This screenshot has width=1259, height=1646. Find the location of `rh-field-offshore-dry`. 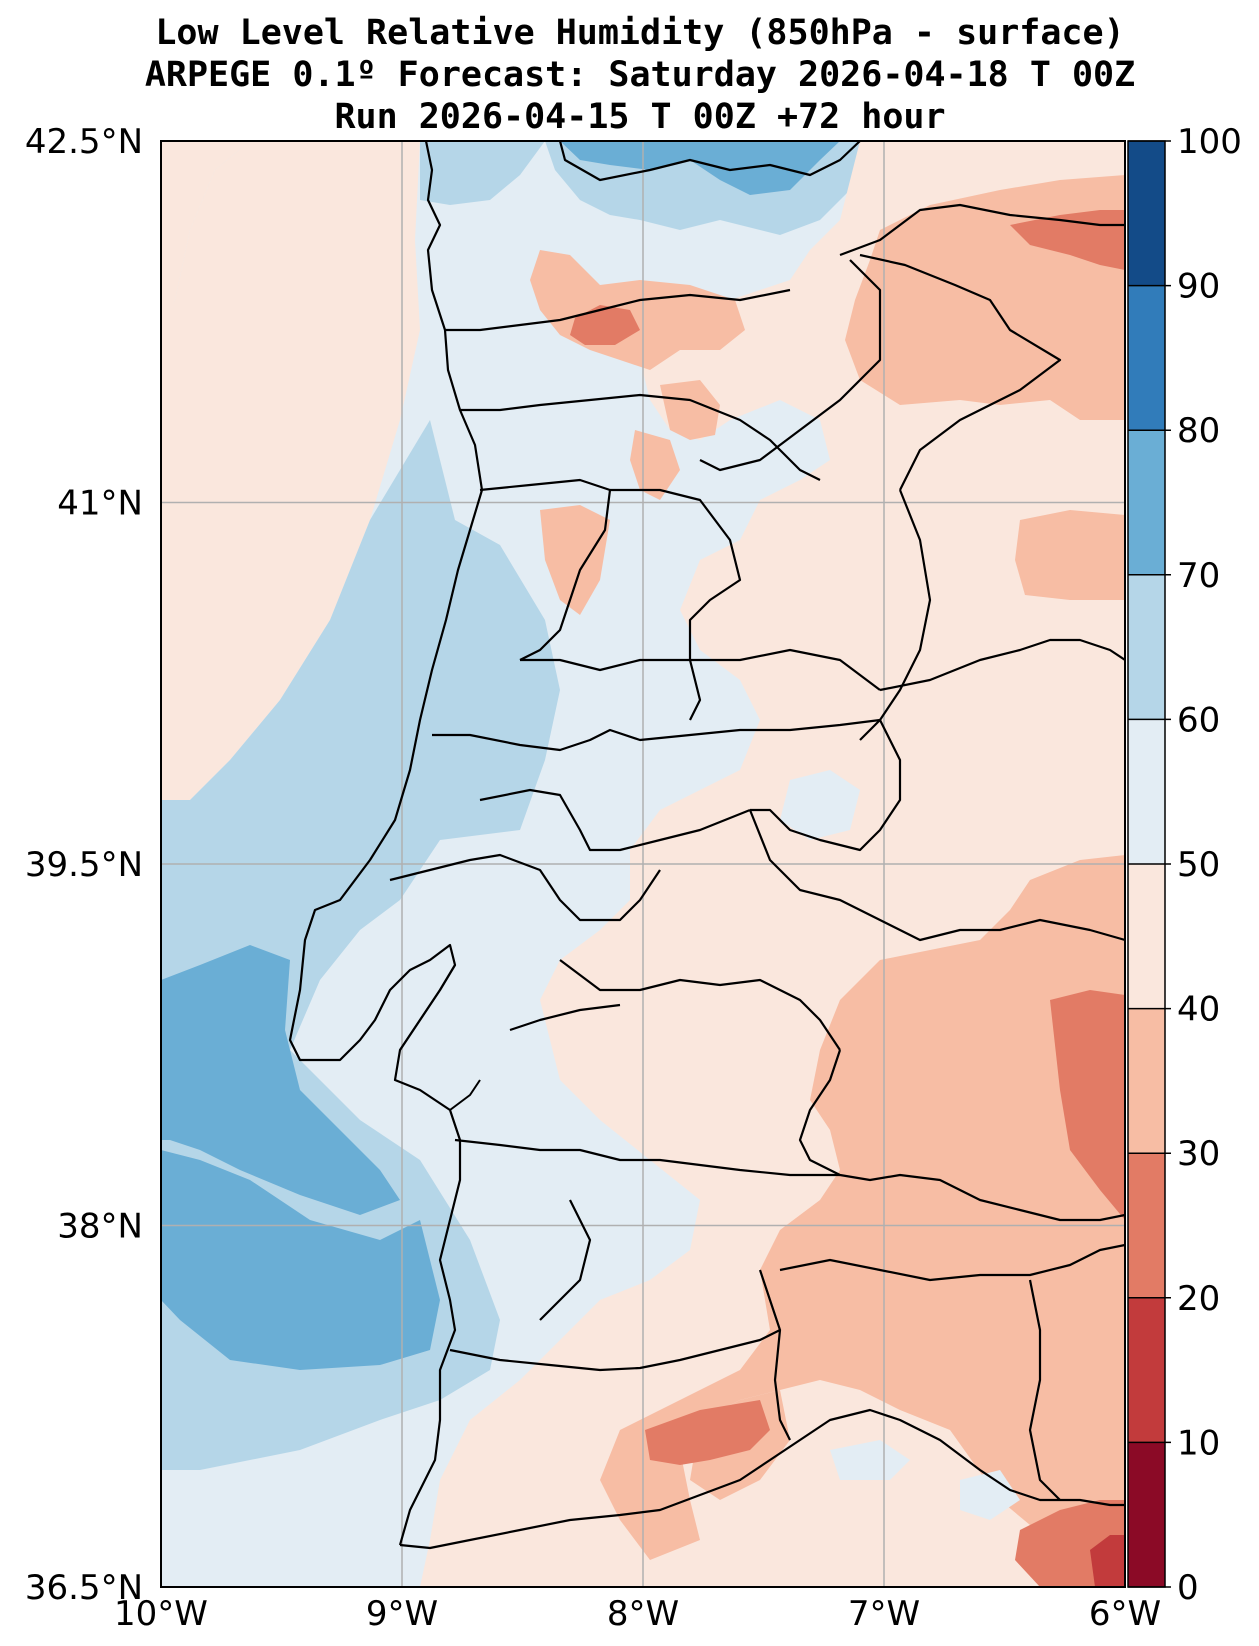

rh-field-offshore-dry is located at coordinates (205, 235).